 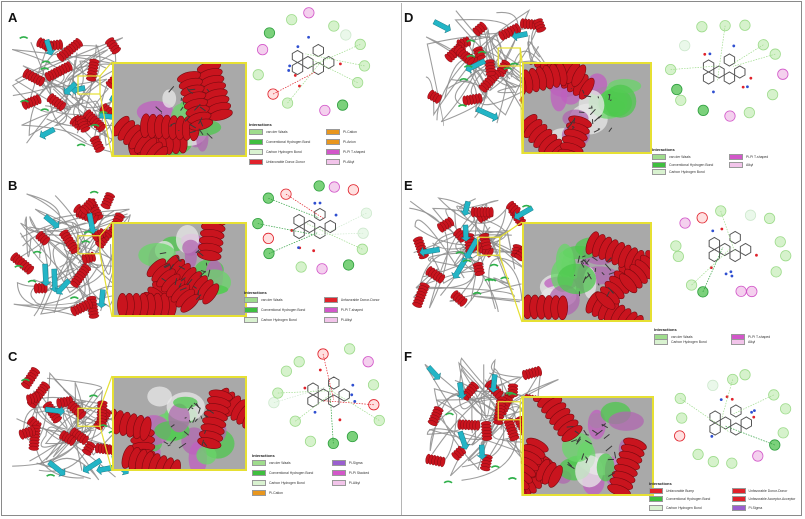 I want to click on legend-entry: Pi-Alkyl, so click(x=340, y=162).